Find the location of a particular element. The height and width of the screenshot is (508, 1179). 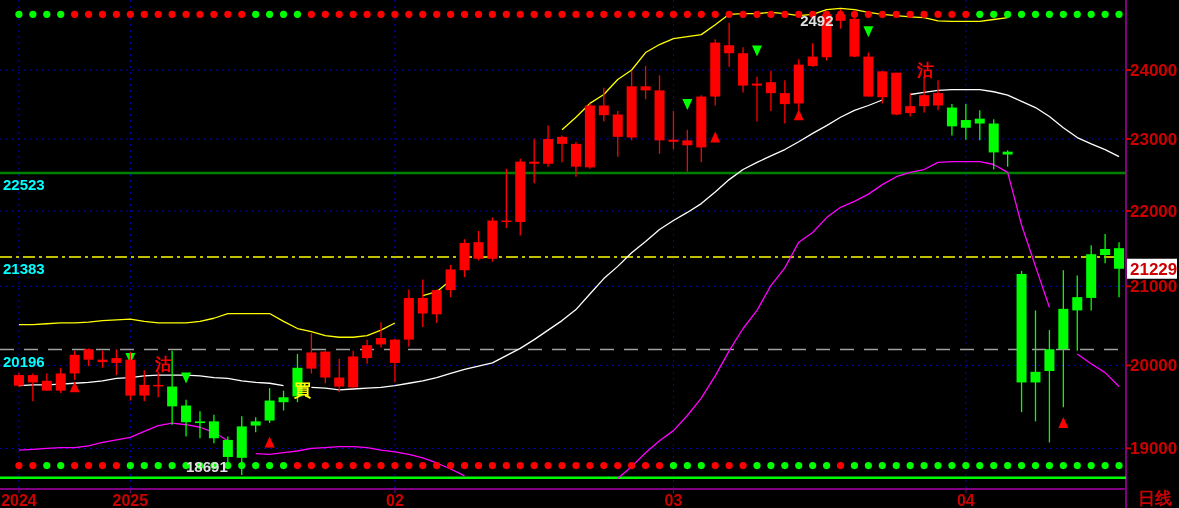

ref-line-label: 22523 is located at coordinates (24, 184).